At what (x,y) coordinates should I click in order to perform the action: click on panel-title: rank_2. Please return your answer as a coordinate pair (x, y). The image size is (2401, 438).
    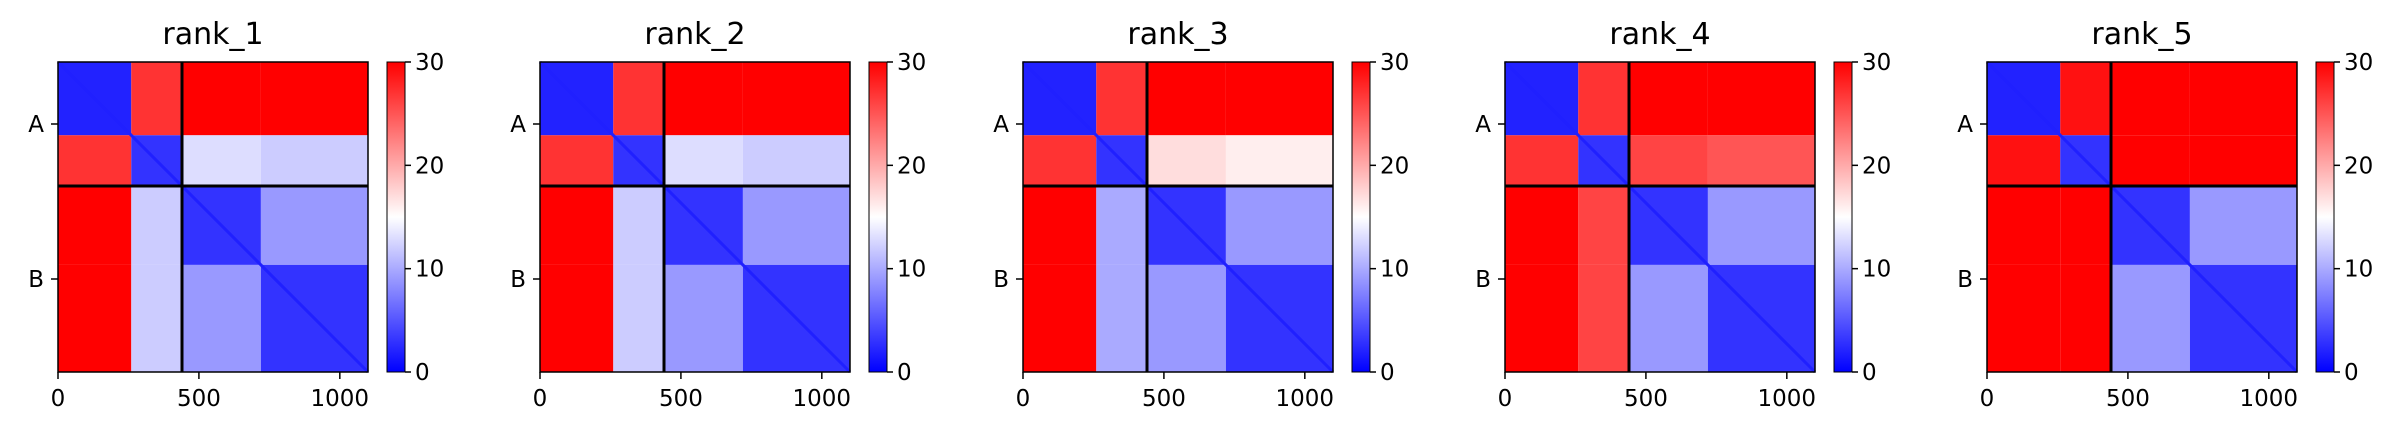
    Looking at the image, I should click on (694, 34).